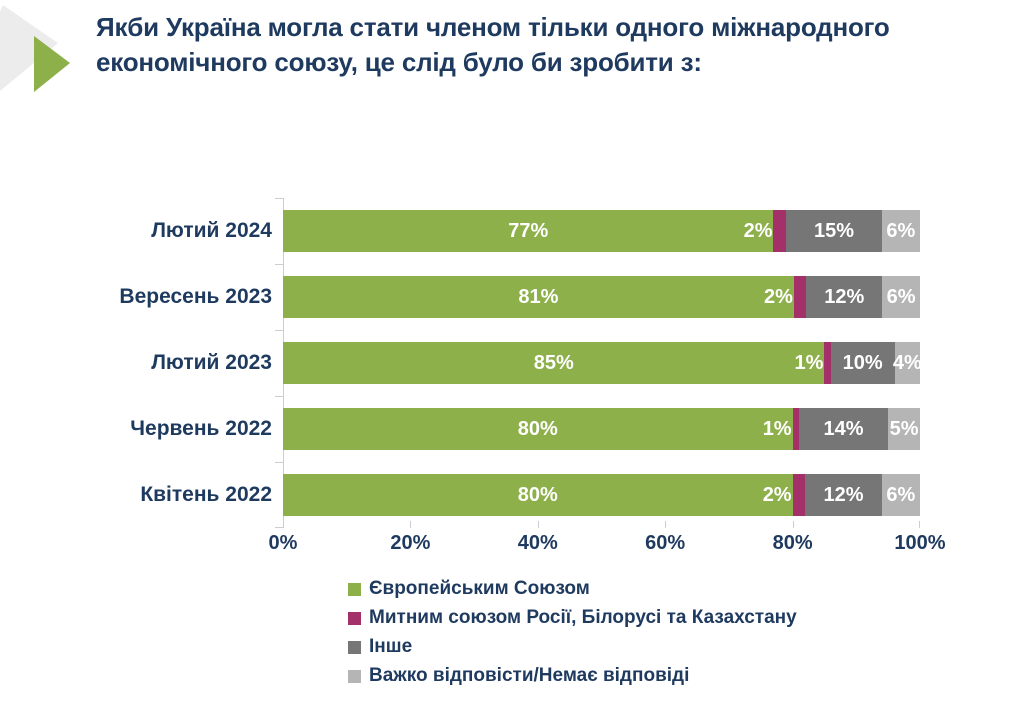 Image resolution: width=1024 pixels, height=720 pixels. What do you see at coordinates (283, 543) in the screenshot?
I see `x-axis-tick-label: 0%` at bounding box center [283, 543].